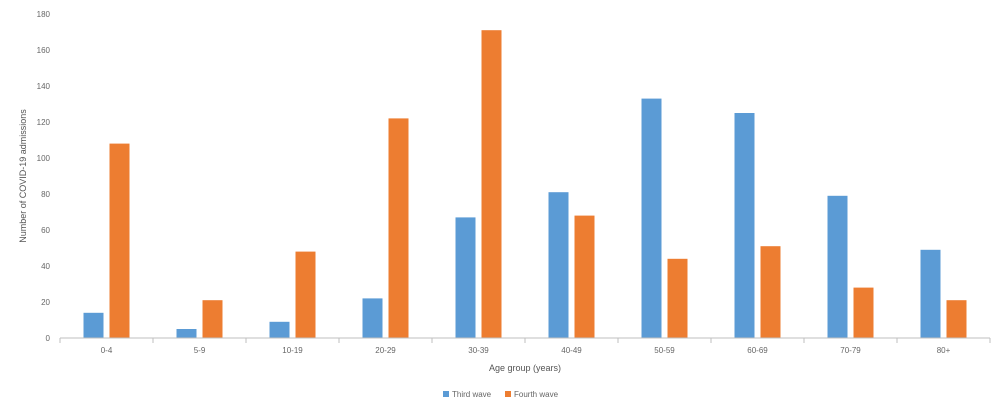  Describe the element at coordinates (48, 338) in the screenshot. I see `y-tick-label: 0` at that location.